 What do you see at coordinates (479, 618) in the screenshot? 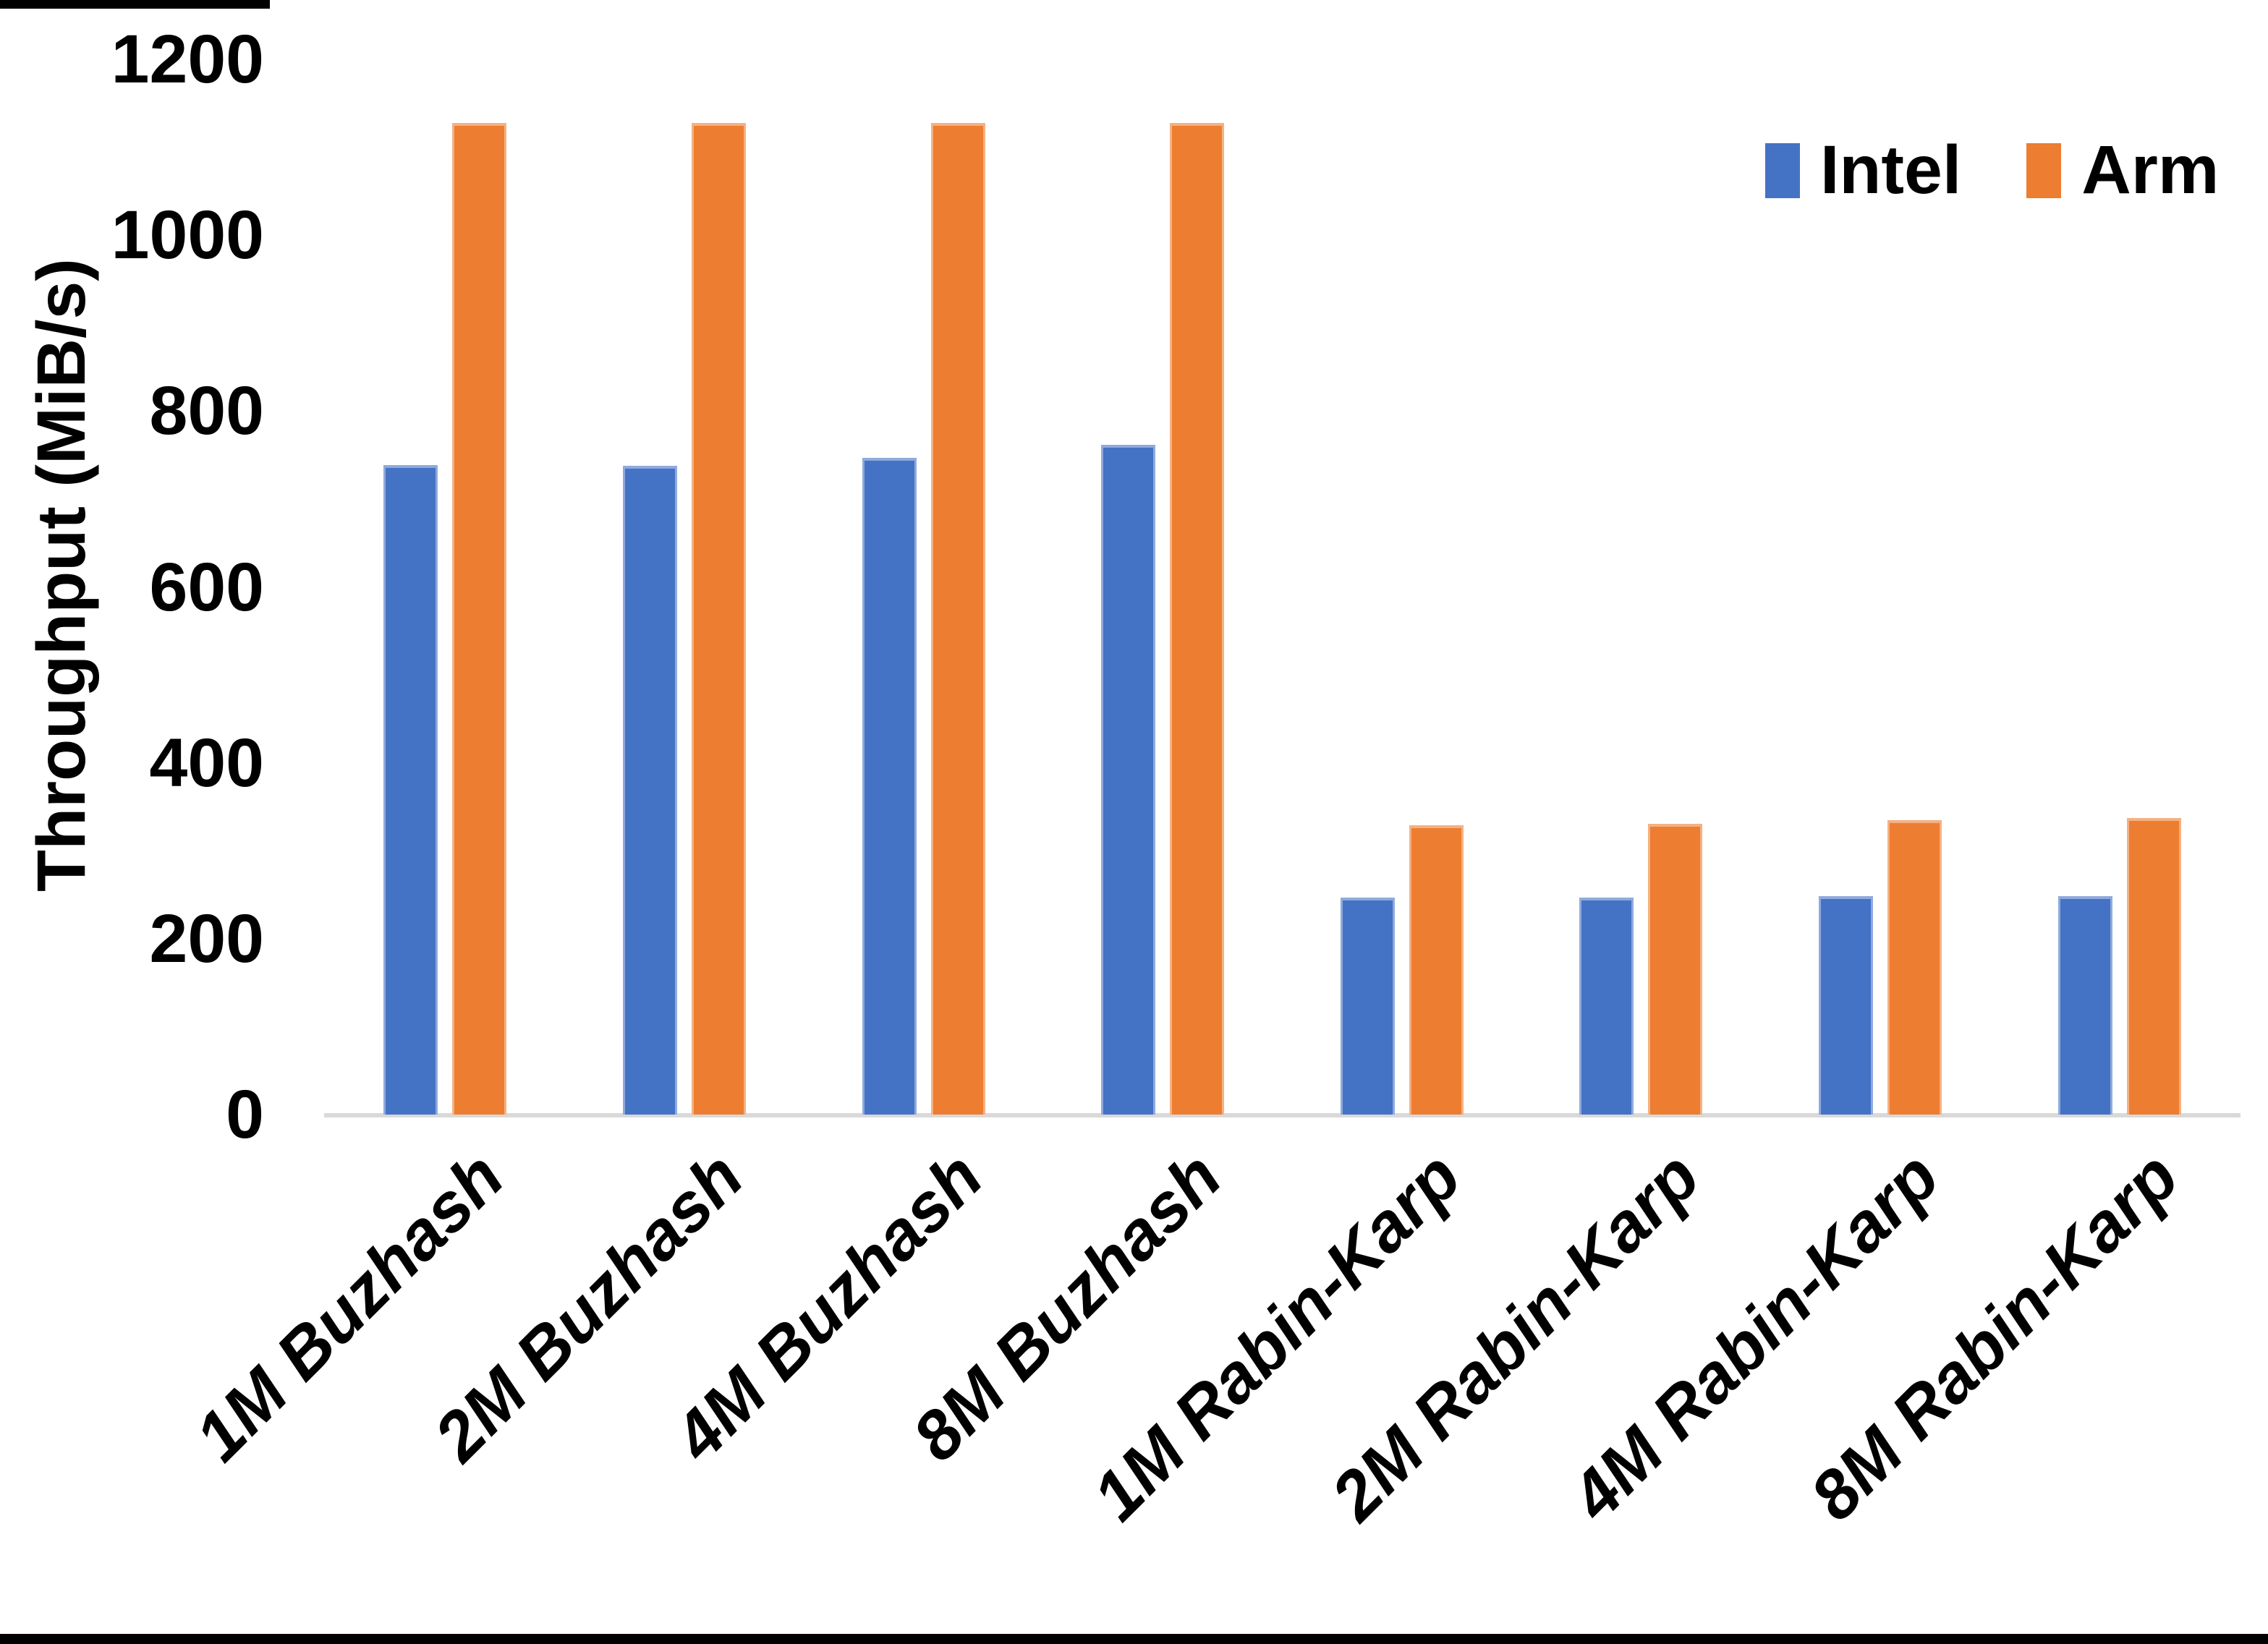
I see `bar-arm-1m-buzhash` at bounding box center [479, 618].